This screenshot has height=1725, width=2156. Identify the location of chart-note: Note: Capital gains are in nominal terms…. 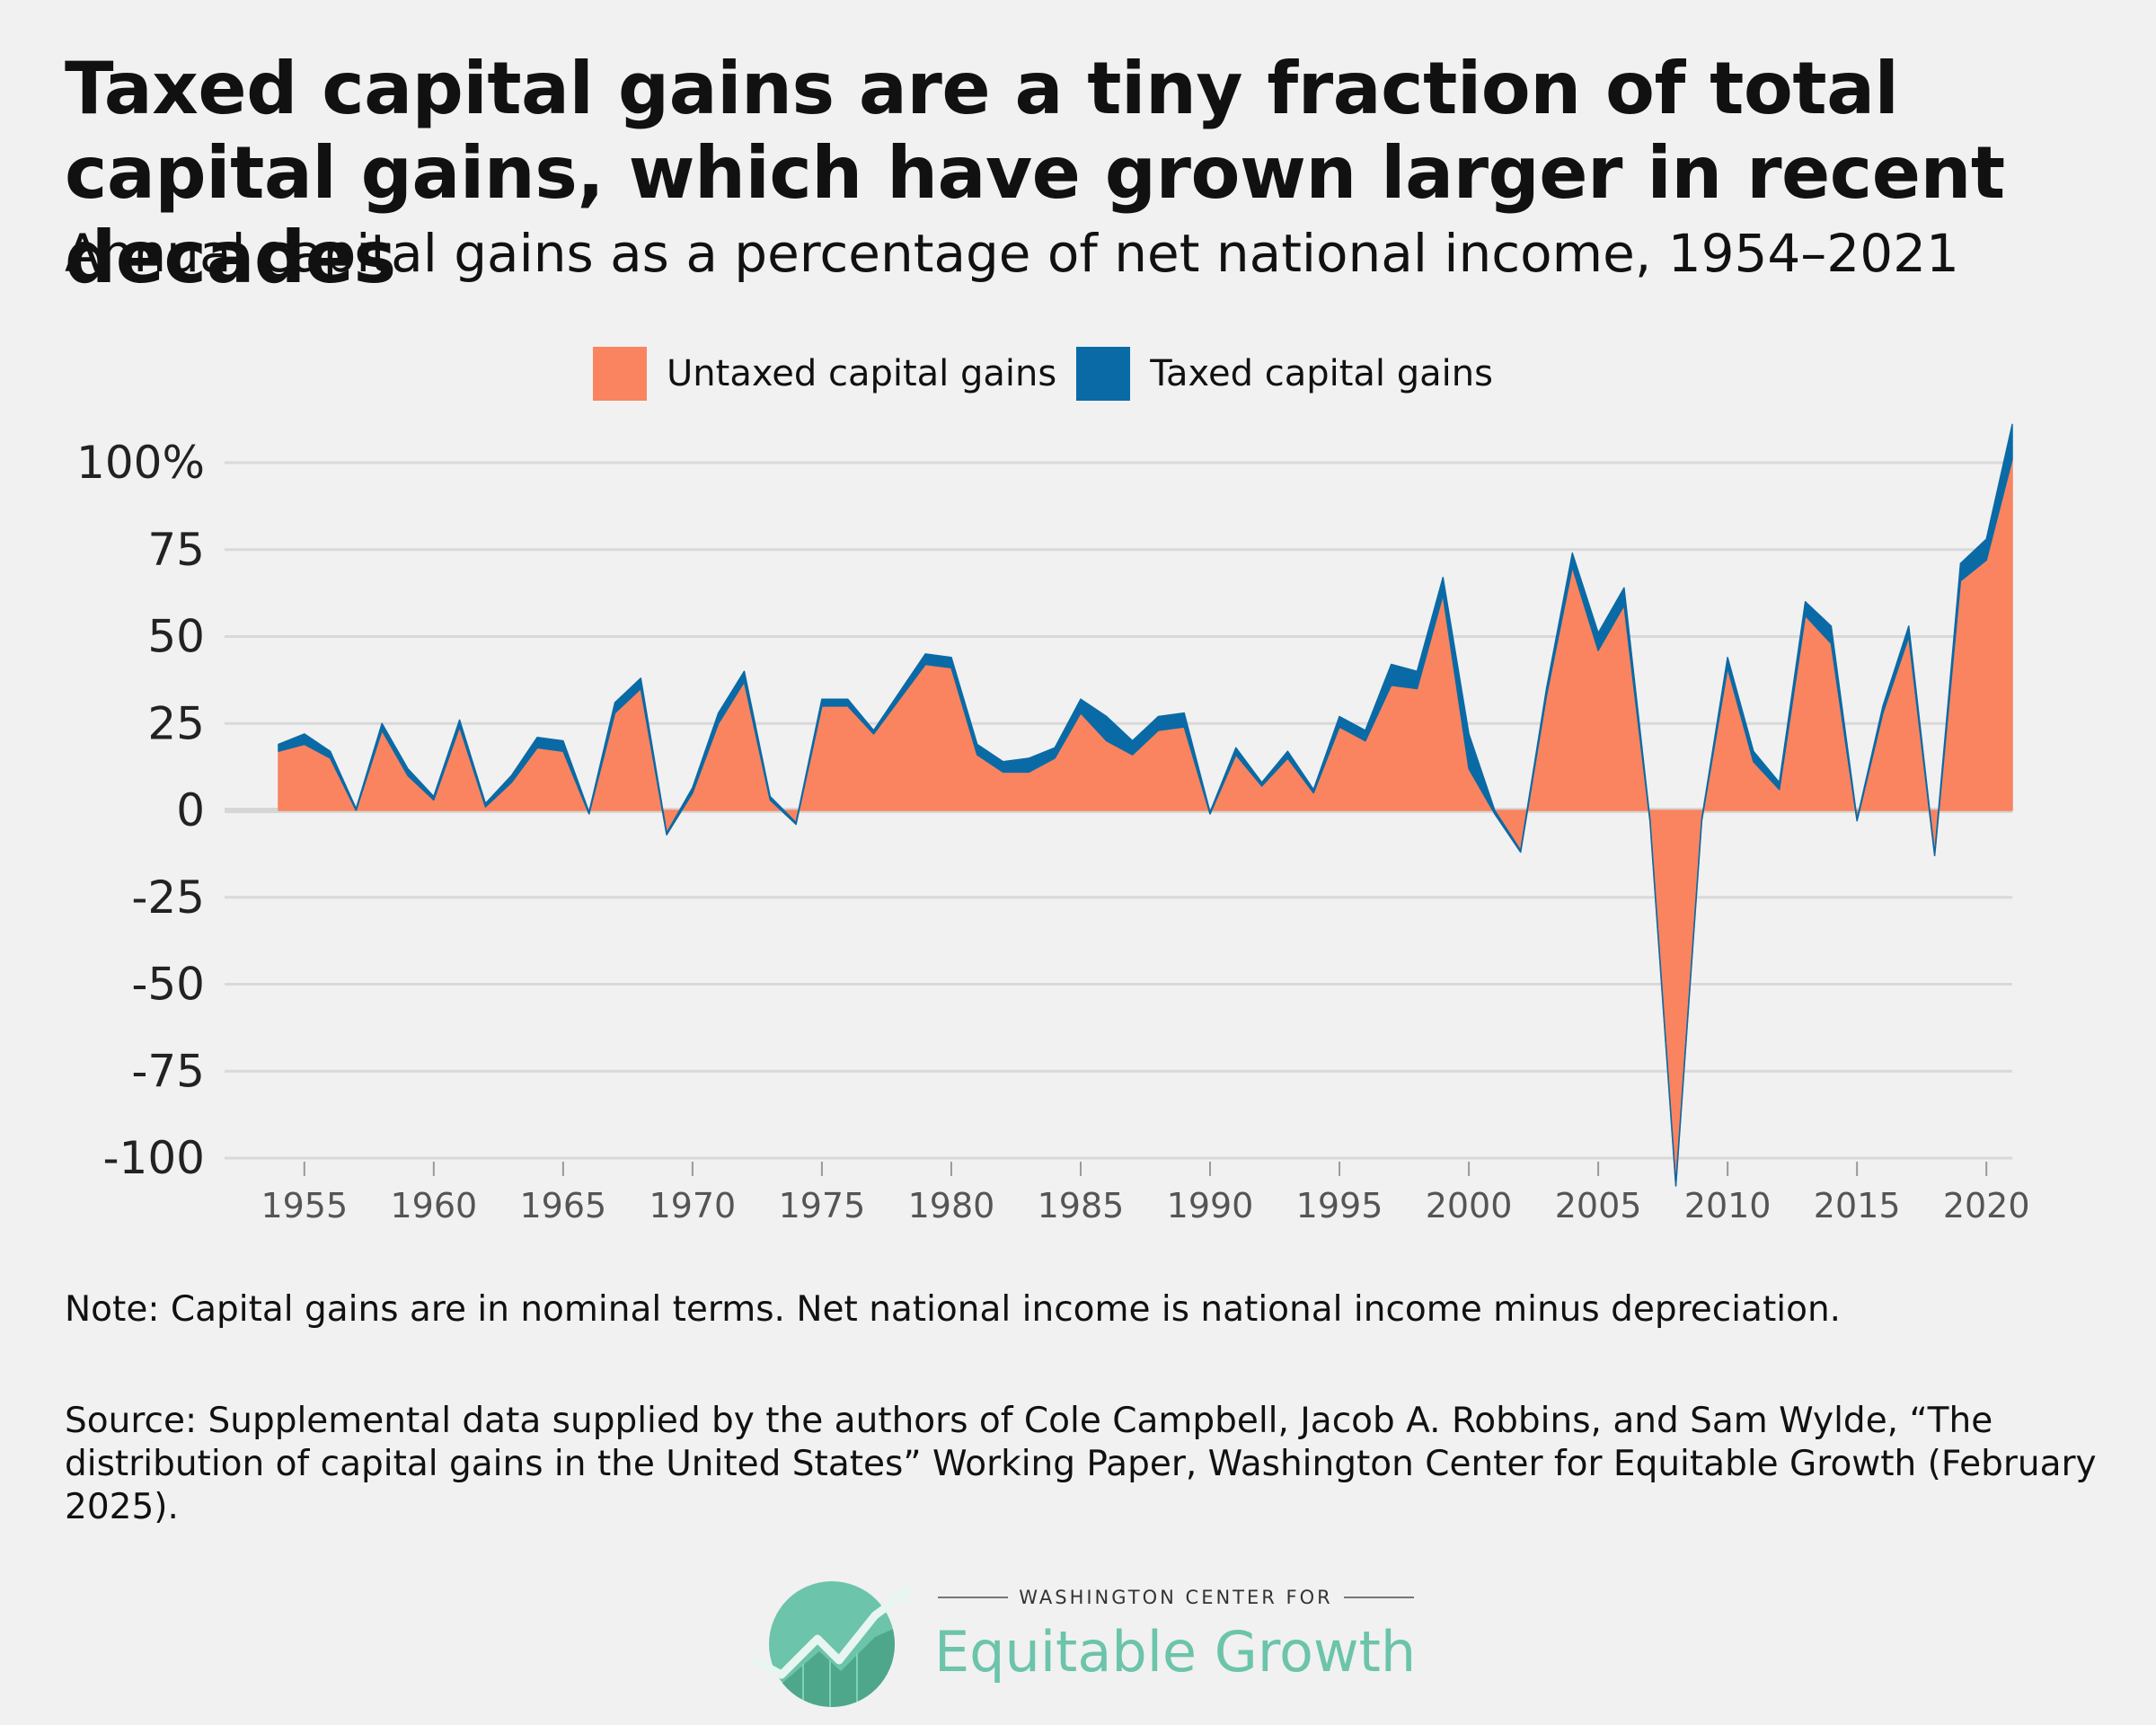
(953, 1309).